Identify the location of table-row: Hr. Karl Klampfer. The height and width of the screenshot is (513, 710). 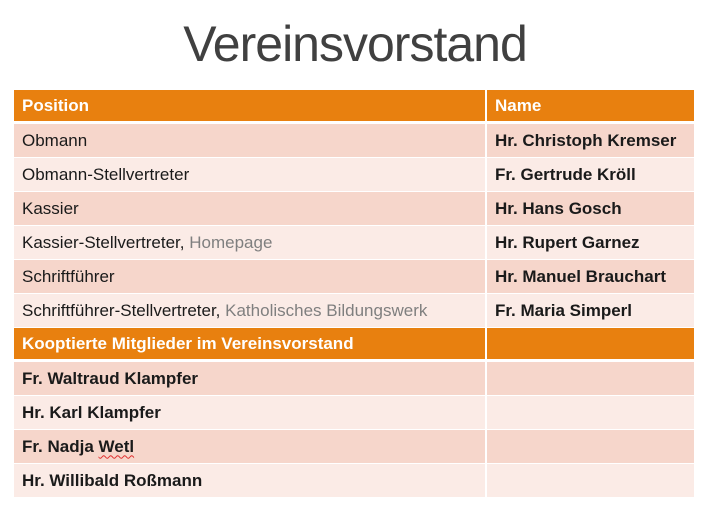
(354, 412).